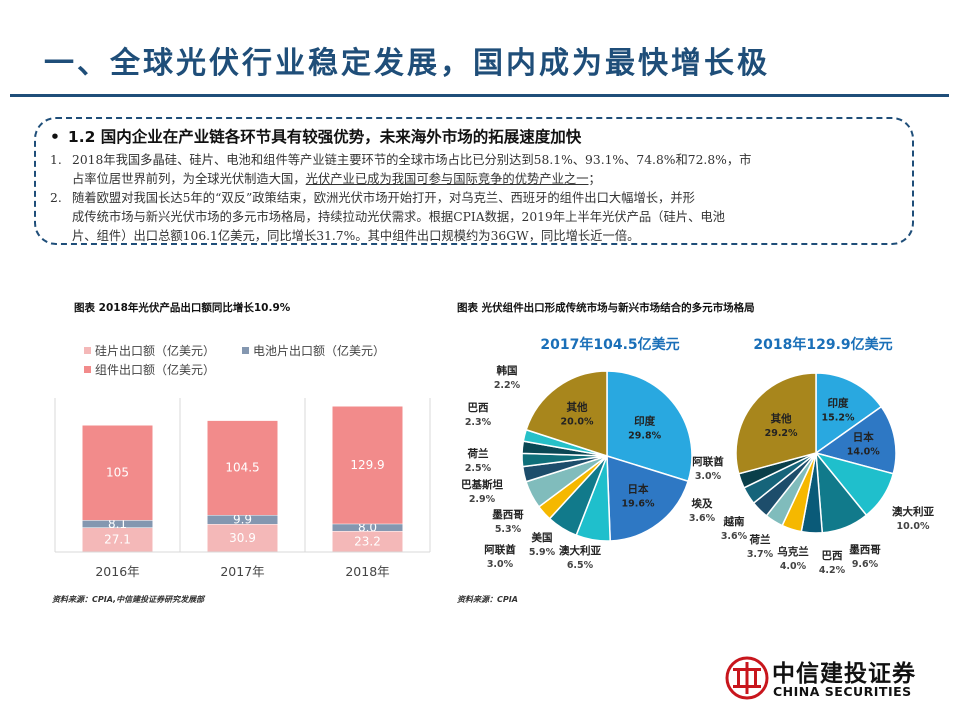  What do you see at coordinates (844, 674) in the screenshot?
I see `company-name-cn: 中信建投证券` at bounding box center [844, 674].